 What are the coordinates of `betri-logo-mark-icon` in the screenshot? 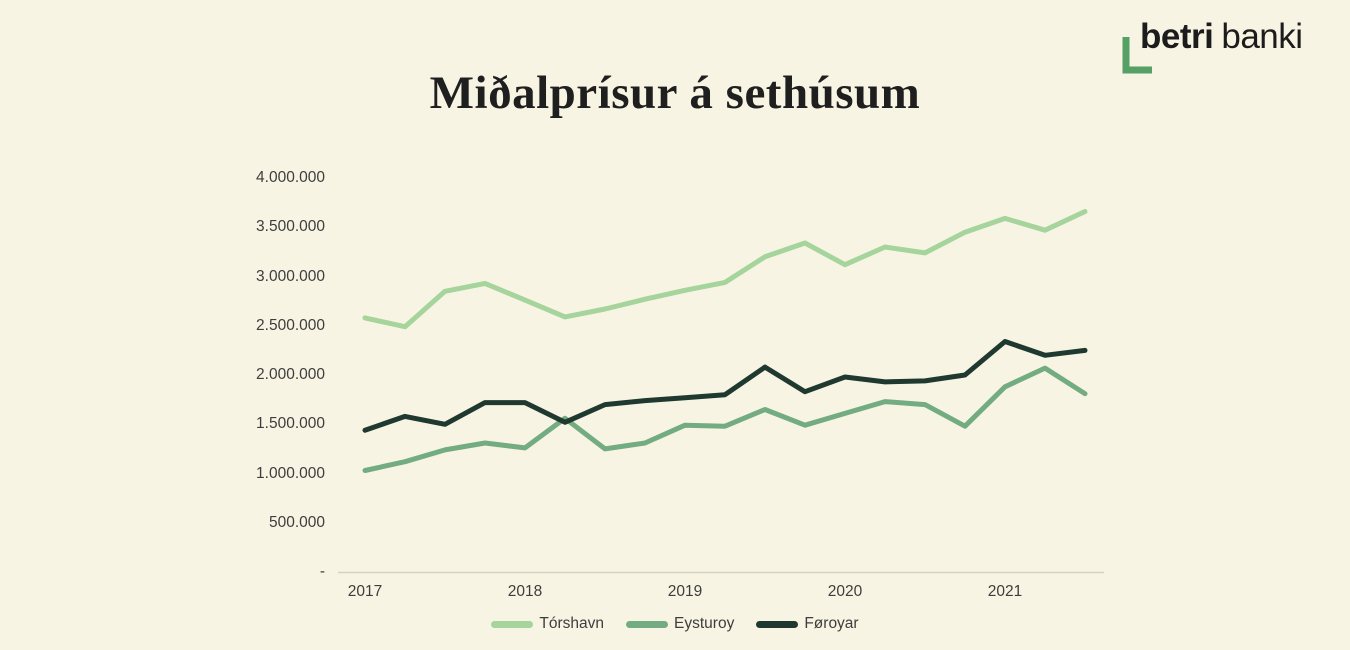 It's located at (1137, 55).